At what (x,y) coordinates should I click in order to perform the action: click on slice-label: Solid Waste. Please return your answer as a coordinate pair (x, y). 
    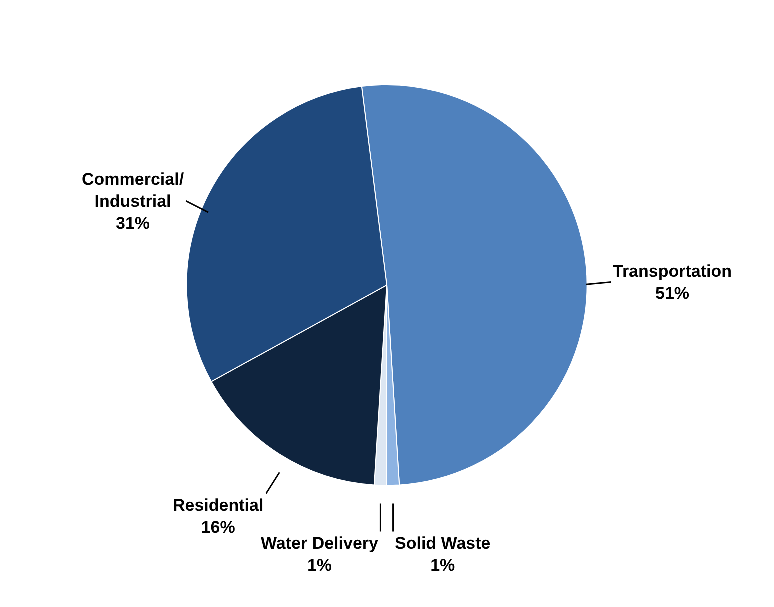
    Looking at the image, I should click on (443, 543).